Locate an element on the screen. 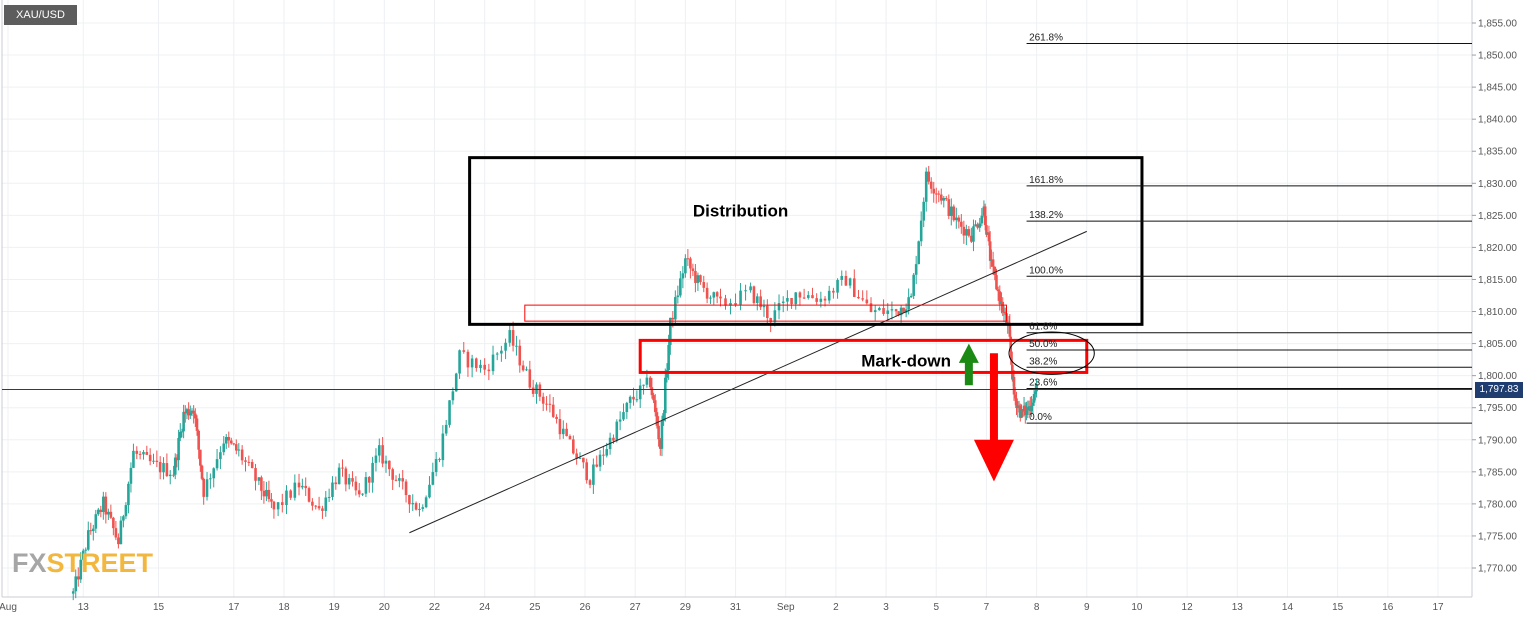 The height and width of the screenshot is (618, 1536). fibonacci-label: 261.8% is located at coordinates (1046, 38).